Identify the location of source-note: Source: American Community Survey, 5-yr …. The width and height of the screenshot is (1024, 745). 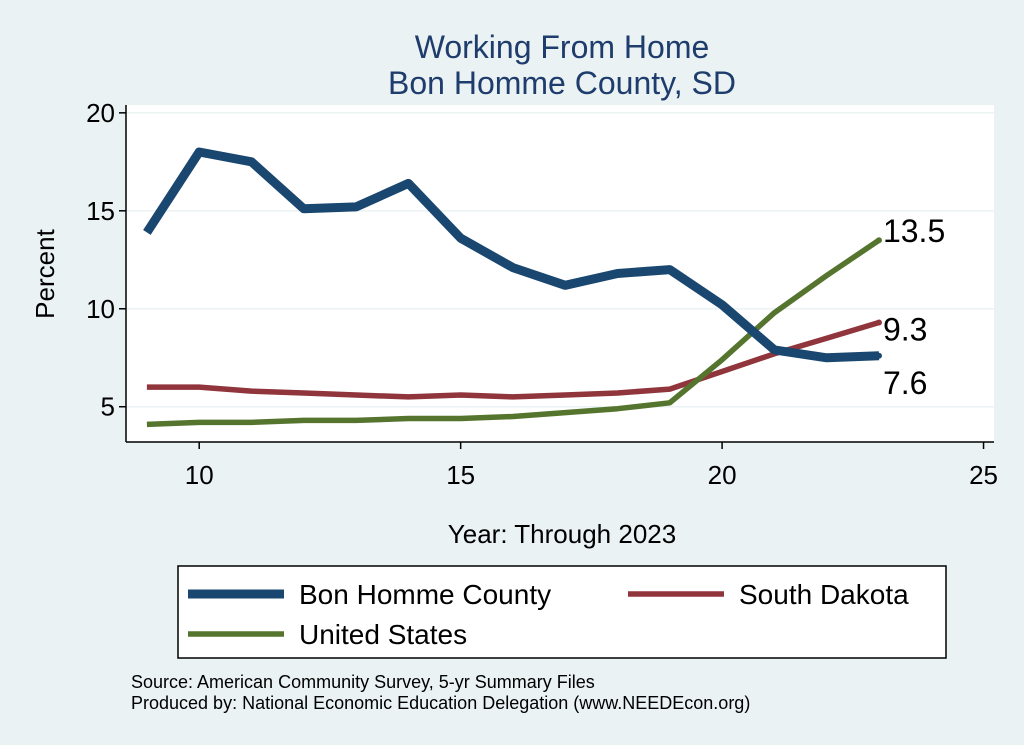
(363, 682).